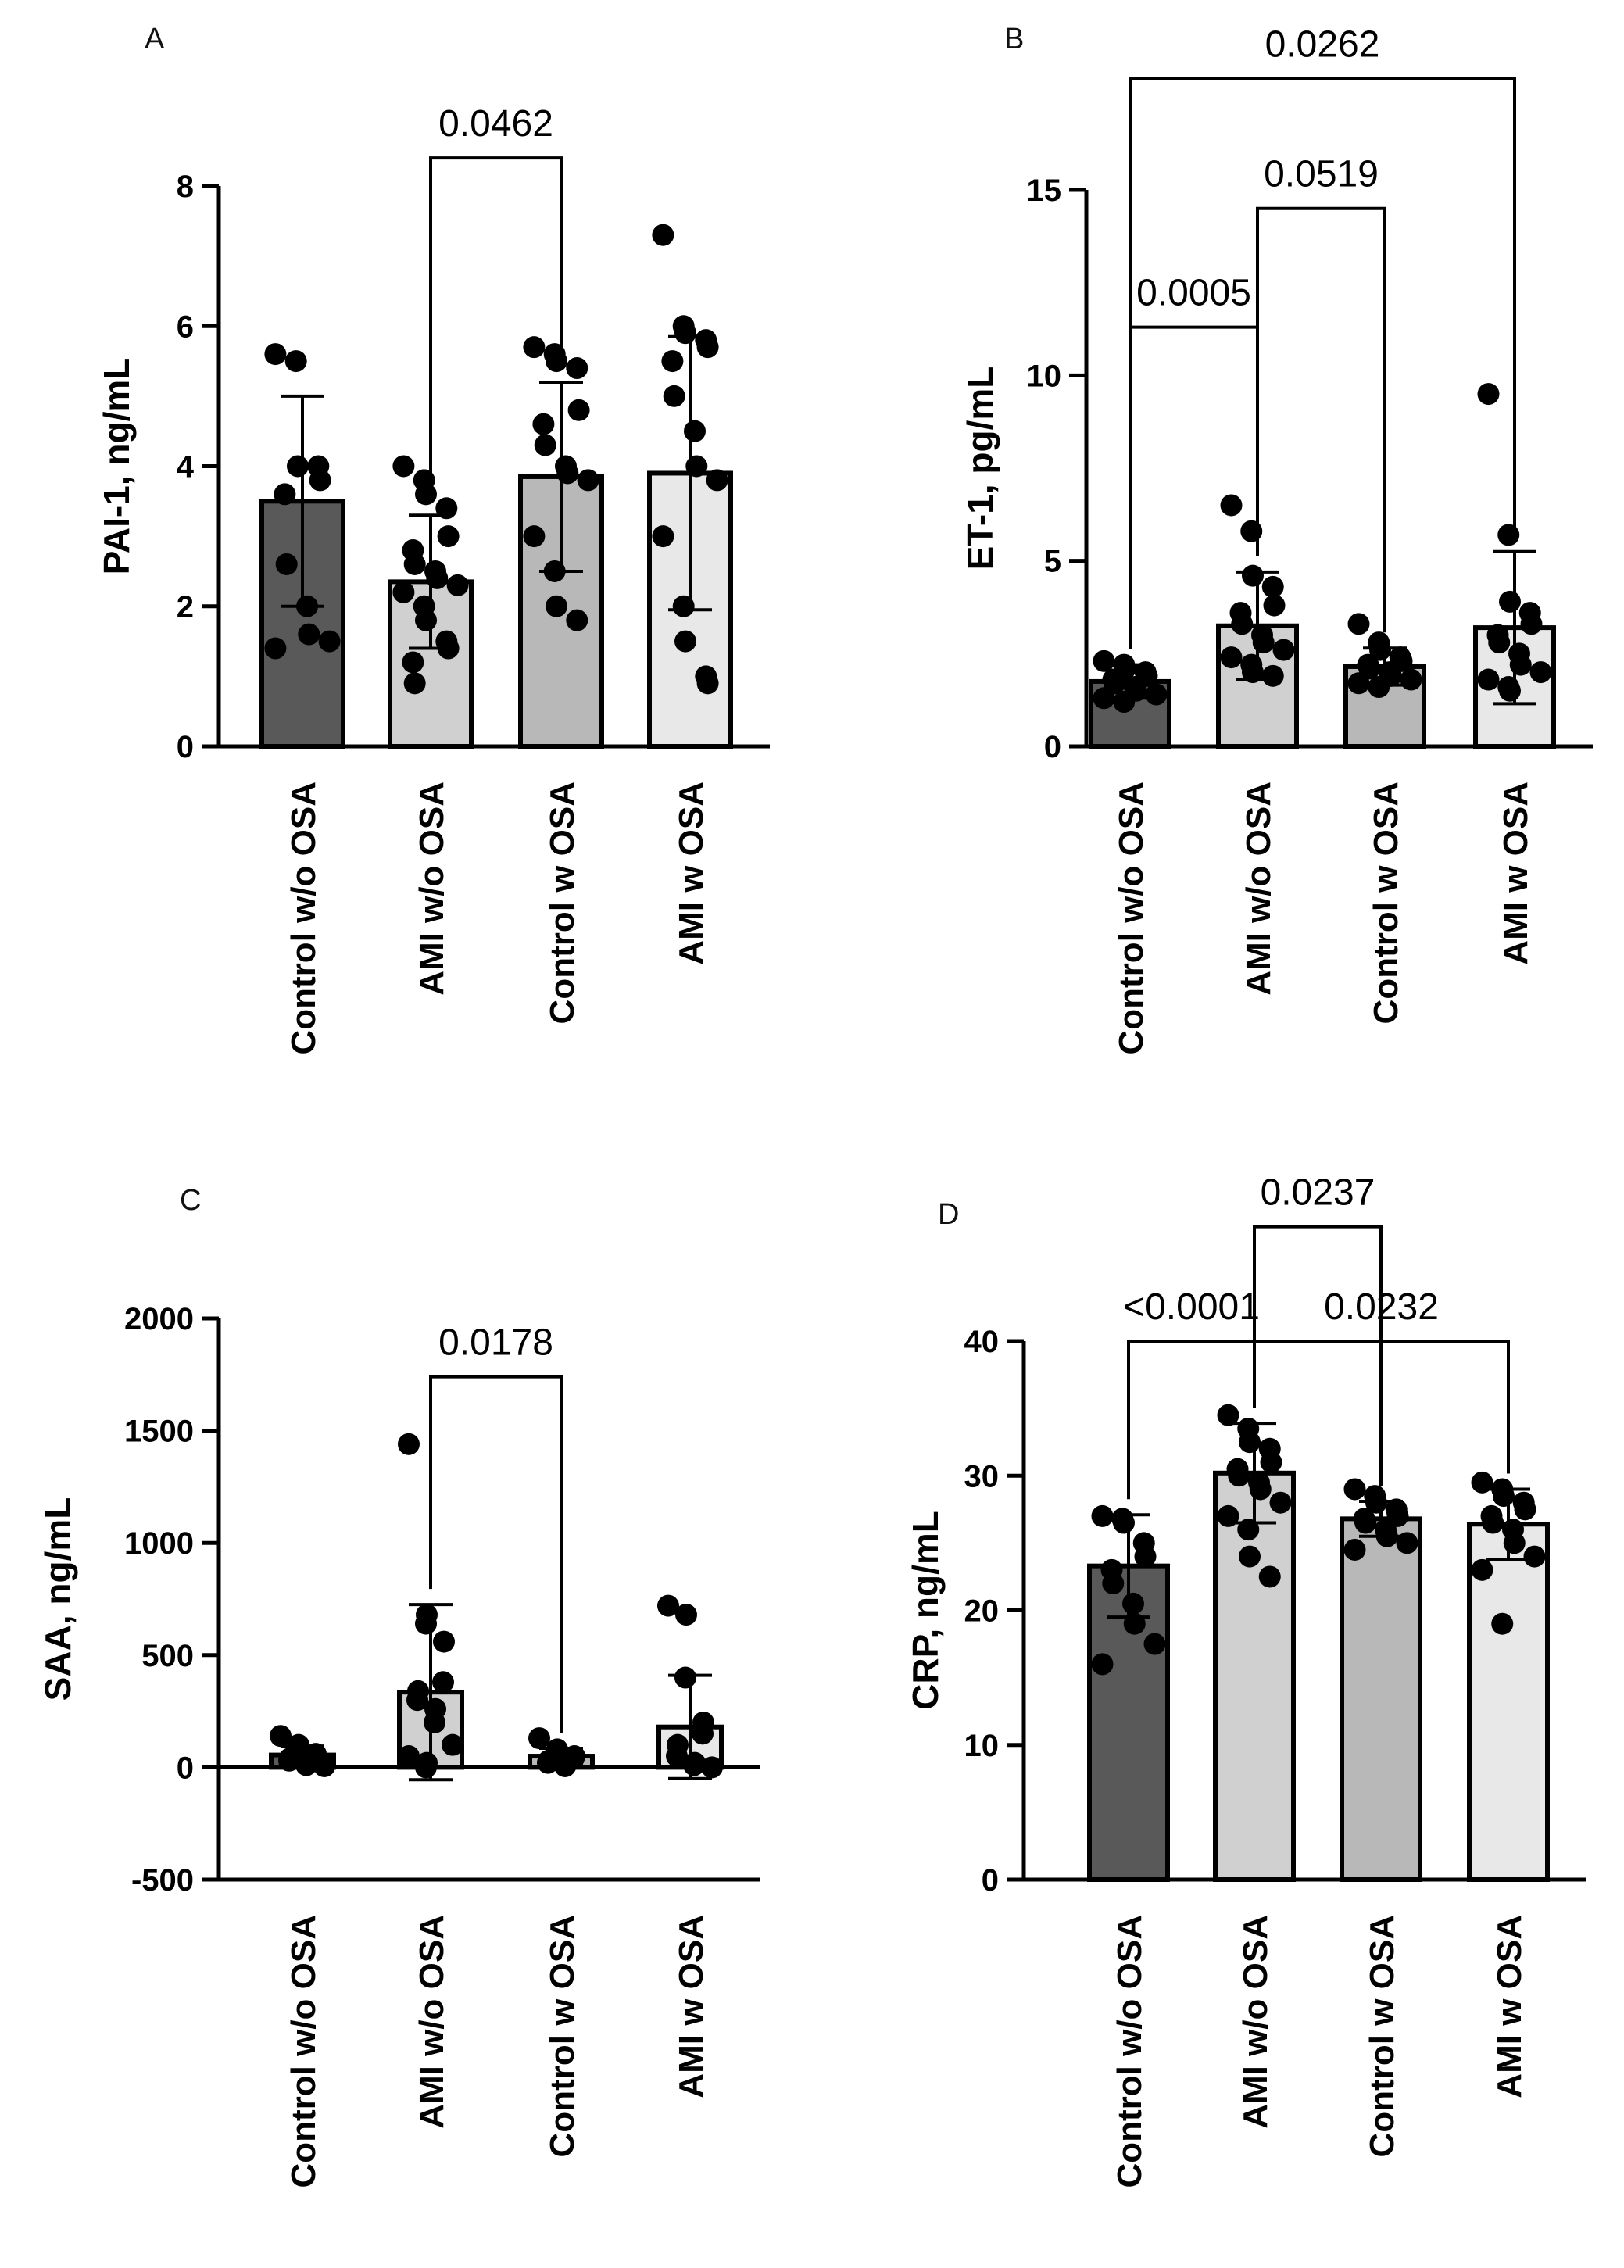  Describe the element at coordinates (495, 1343) in the screenshot. I see `p-value-label: 0.0178` at that location.